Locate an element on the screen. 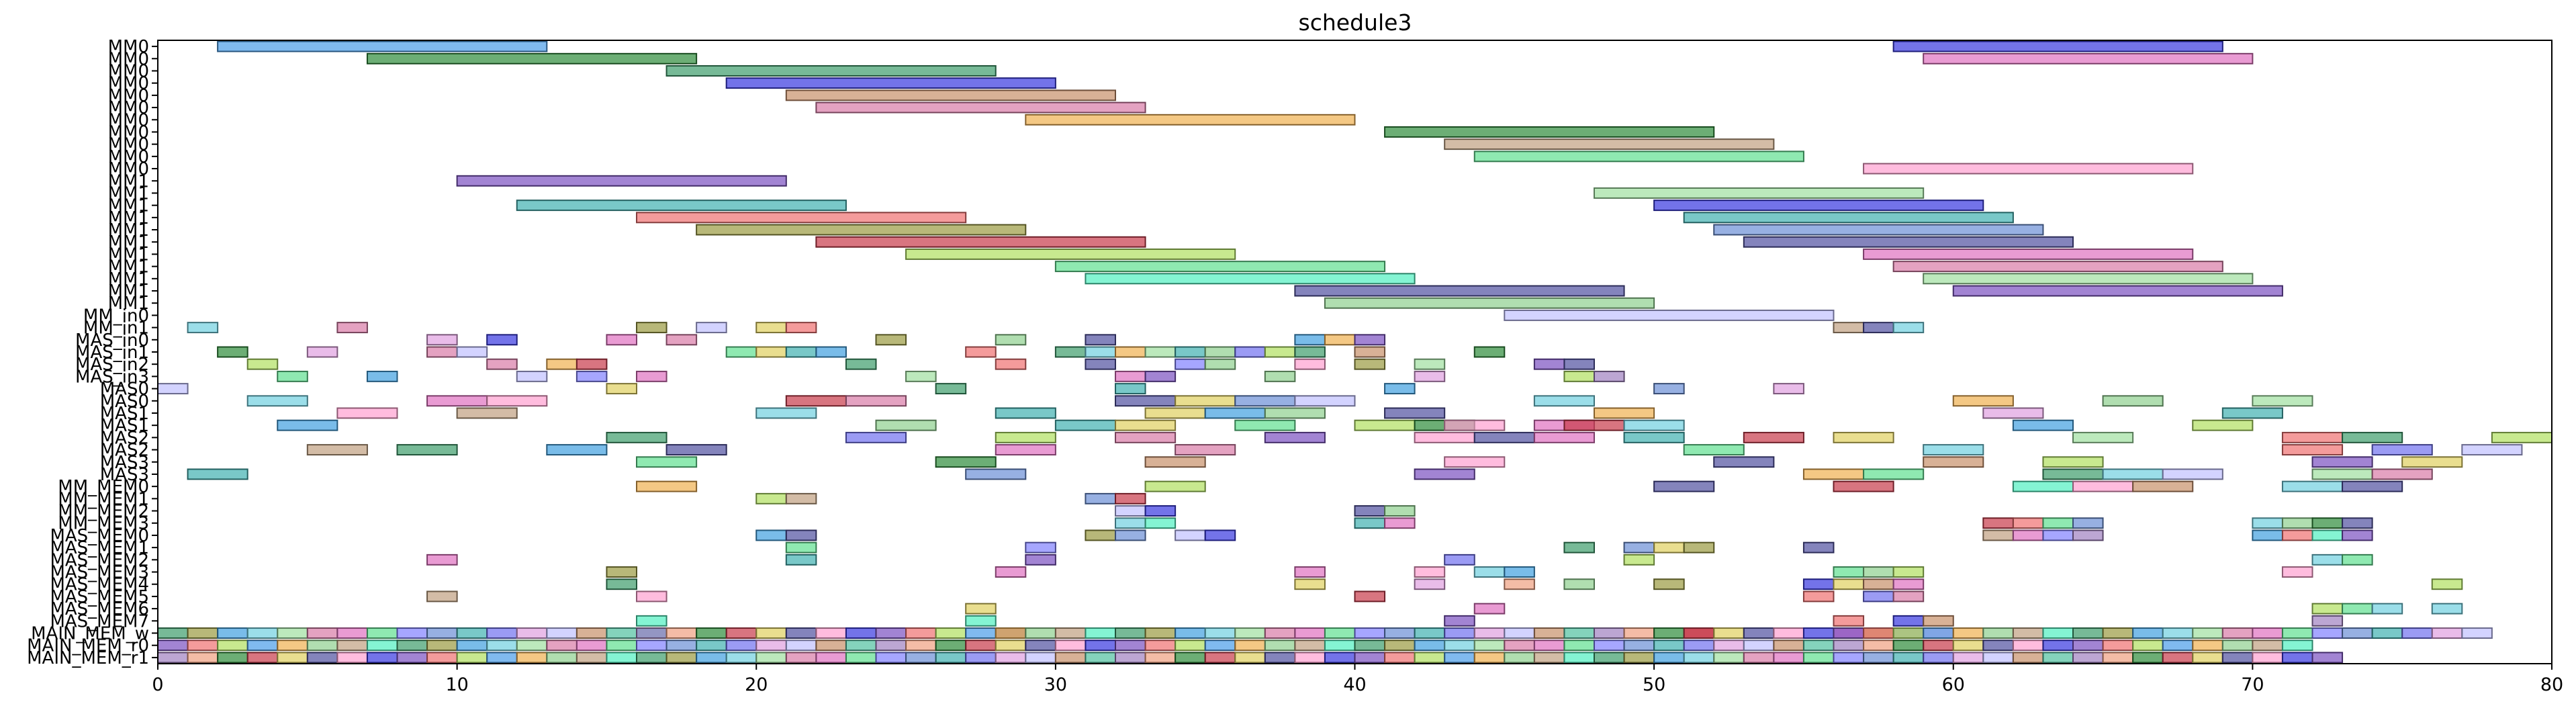 Image resolution: width=2576 pixels, height=708 pixels. x-tick-label: 80 is located at coordinates (2551, 685).